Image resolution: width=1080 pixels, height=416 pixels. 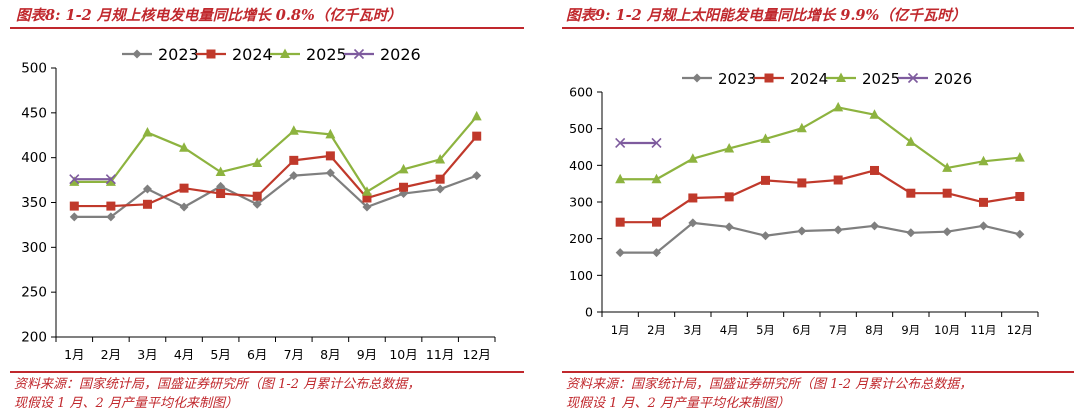 I want to click on source-divider, so click(x=267, y=372).